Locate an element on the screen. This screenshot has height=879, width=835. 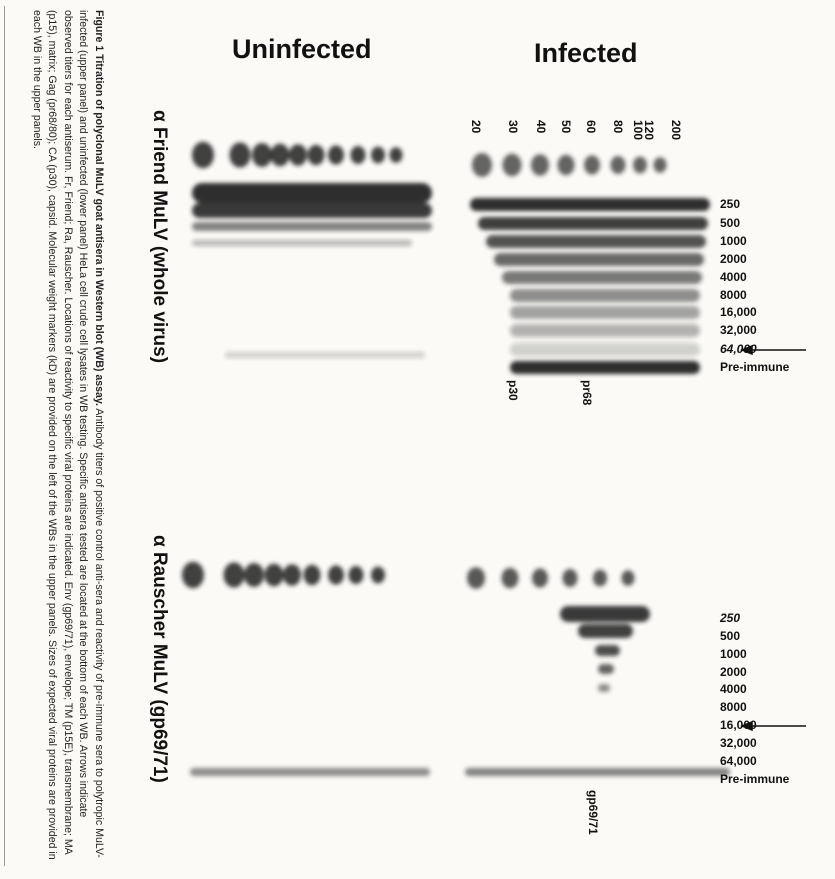
mw-marker: 80 is located at coordinates (618, 127).